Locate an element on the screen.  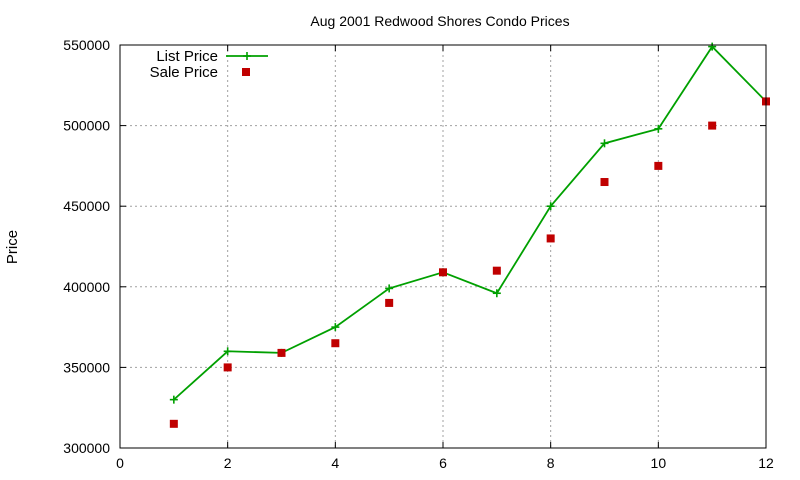
legend-plus-marker is located at coordinates (247, 56).